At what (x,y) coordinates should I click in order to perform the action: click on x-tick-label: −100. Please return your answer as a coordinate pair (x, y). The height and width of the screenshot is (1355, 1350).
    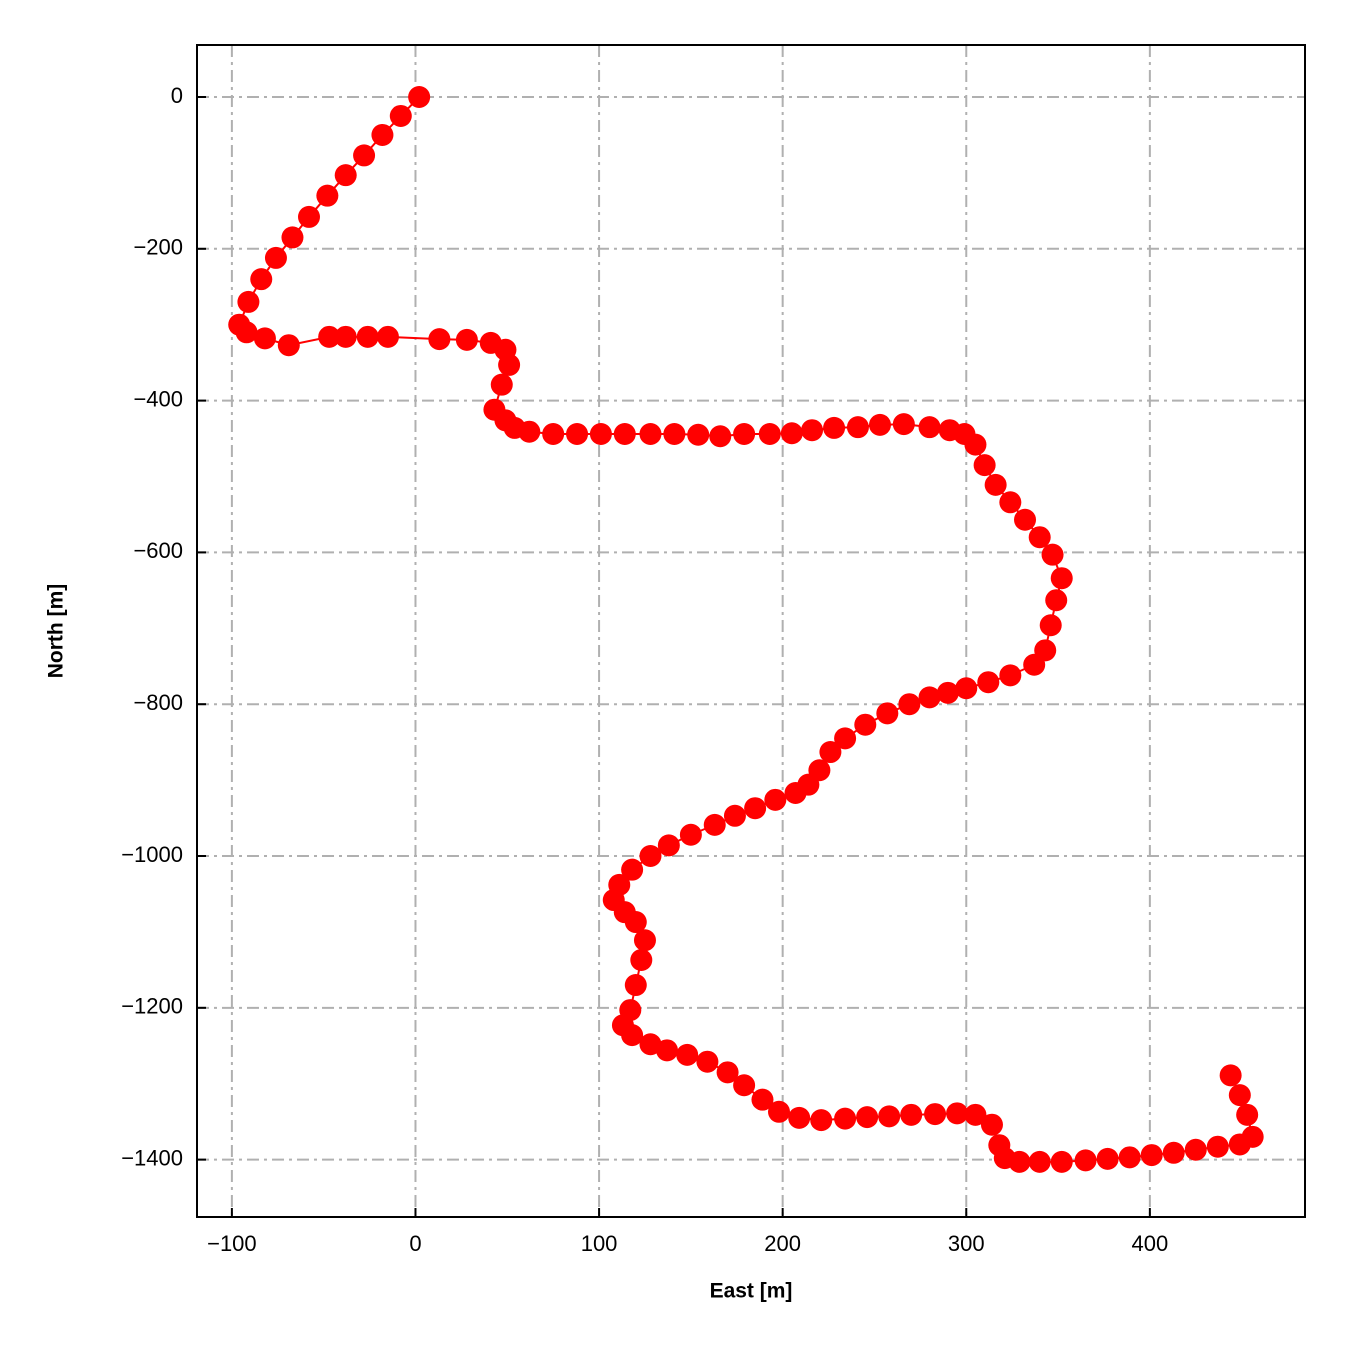
    Looking at the image, I should click on (232, 1243).